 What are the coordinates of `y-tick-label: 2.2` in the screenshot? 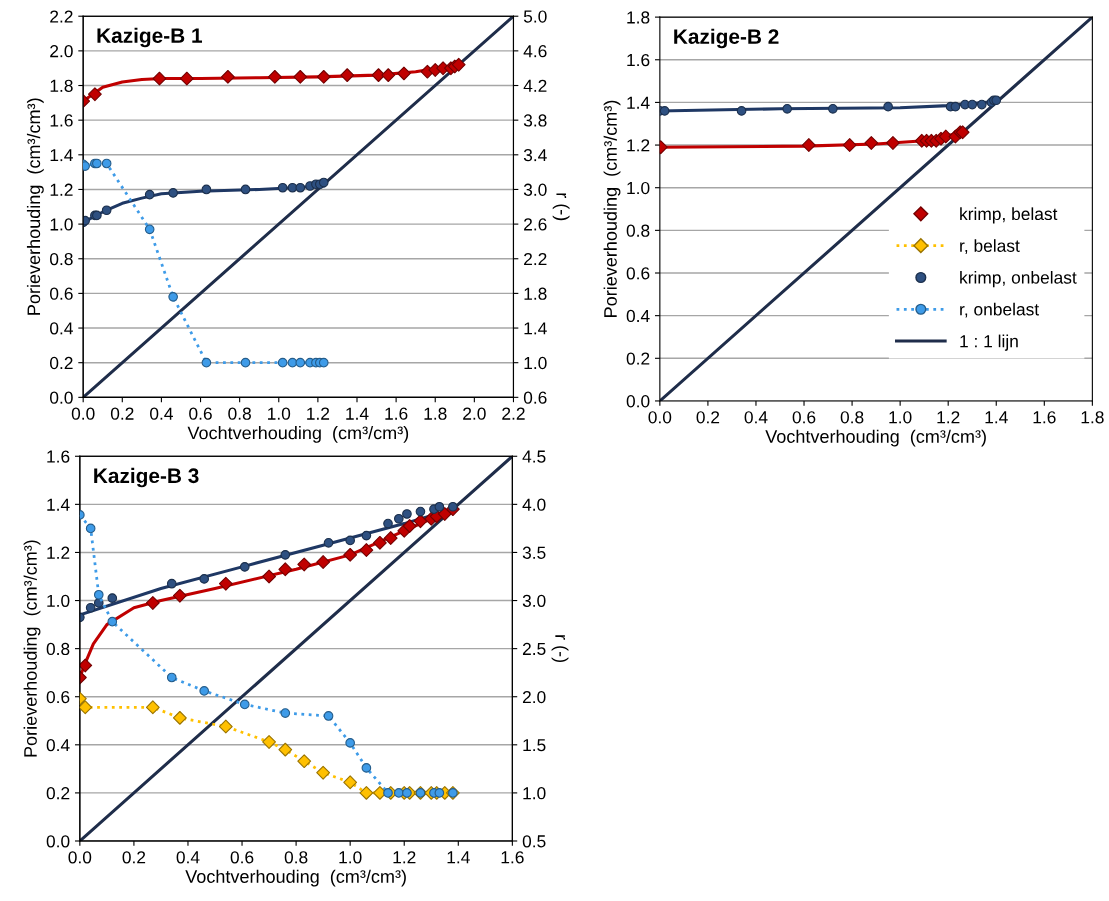 It's located at (61, 16).